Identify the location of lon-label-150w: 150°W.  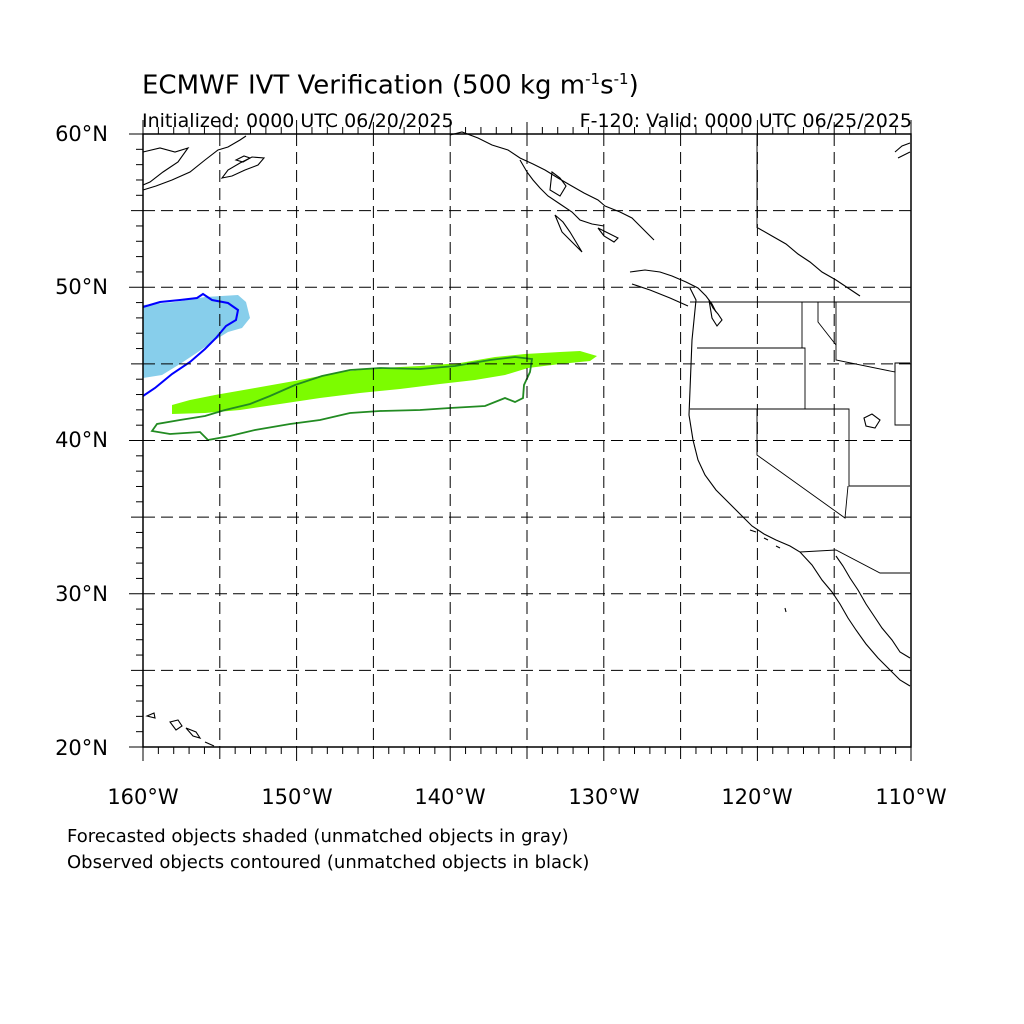
(297, 797).